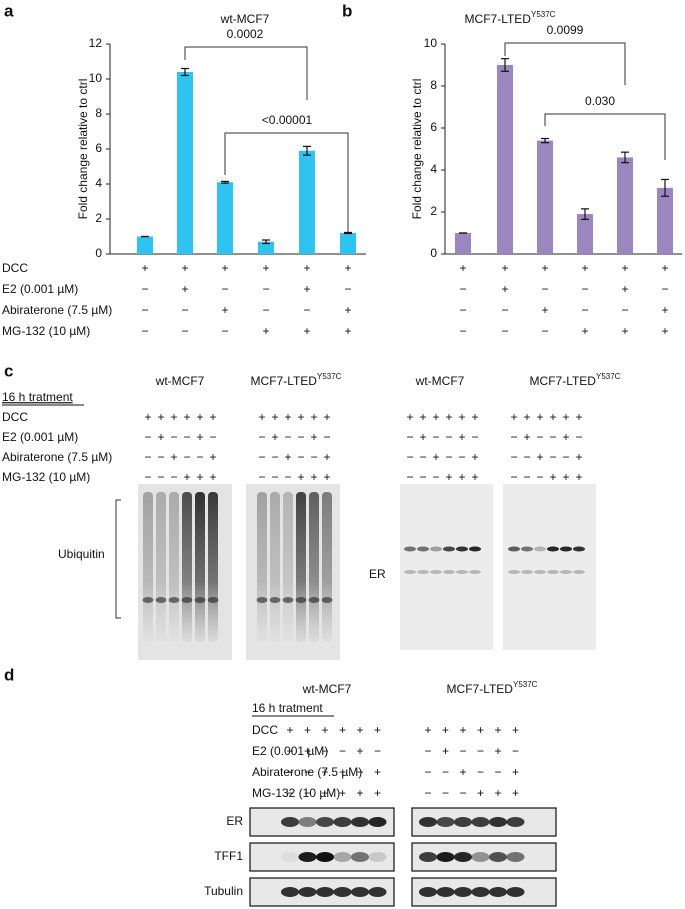 The height and width of the screenshot is (909, 685). I want to click on y-tick-label: 8, so click(433, 85).